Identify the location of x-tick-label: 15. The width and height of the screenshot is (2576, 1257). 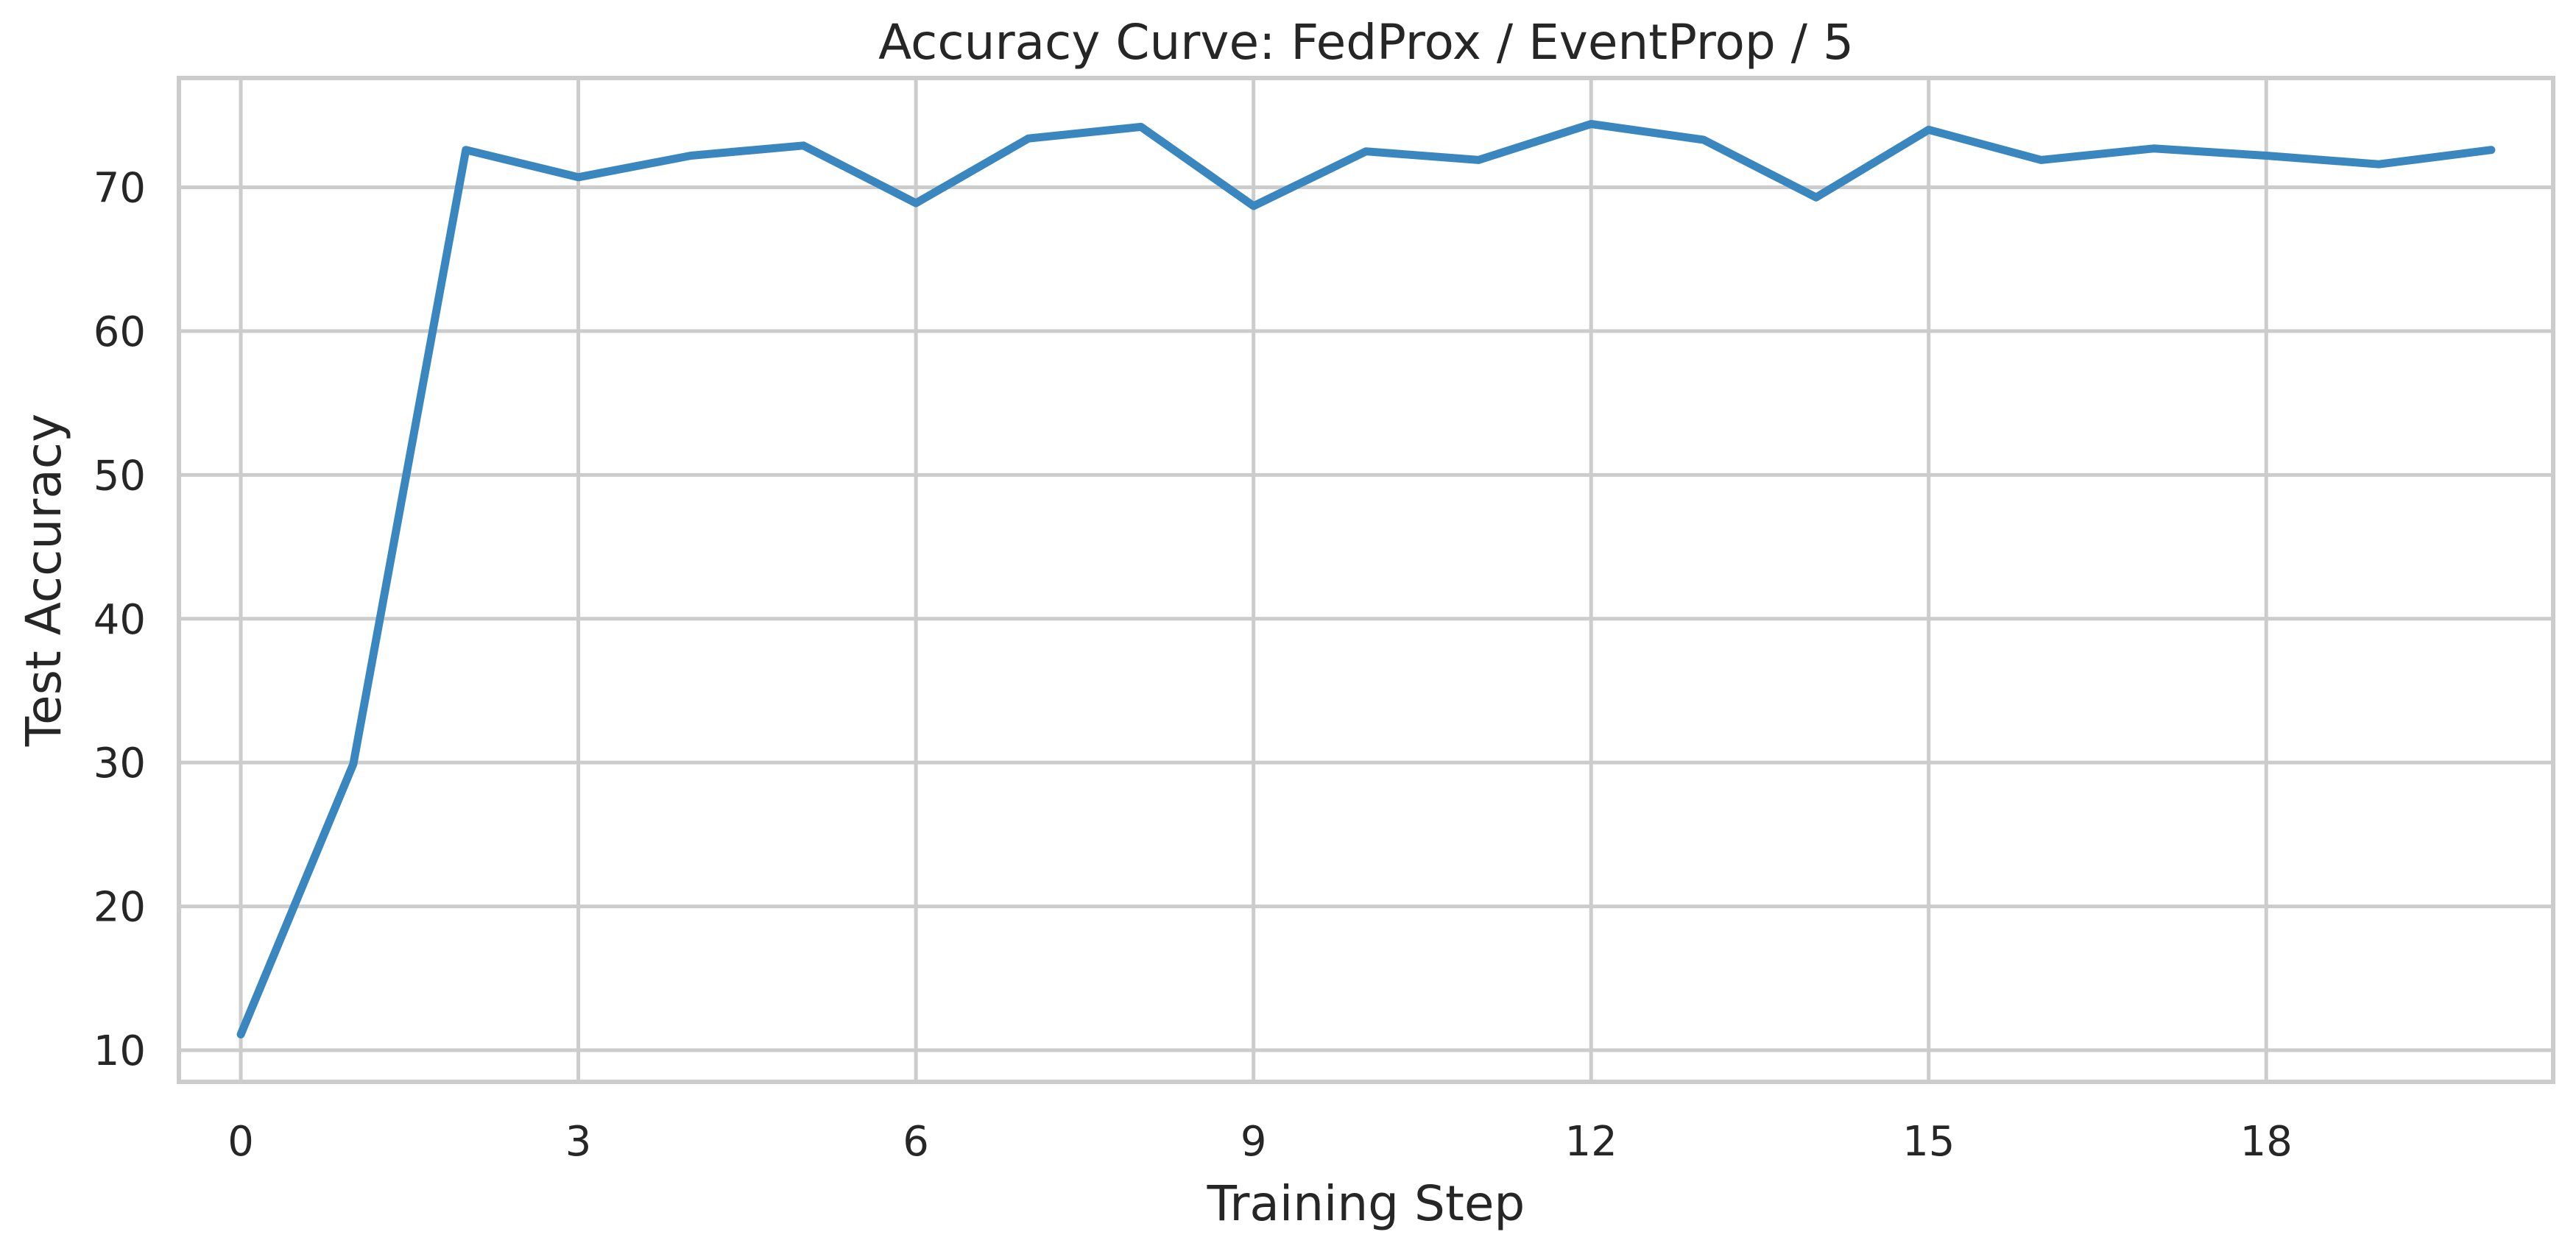
(1928, 1142).